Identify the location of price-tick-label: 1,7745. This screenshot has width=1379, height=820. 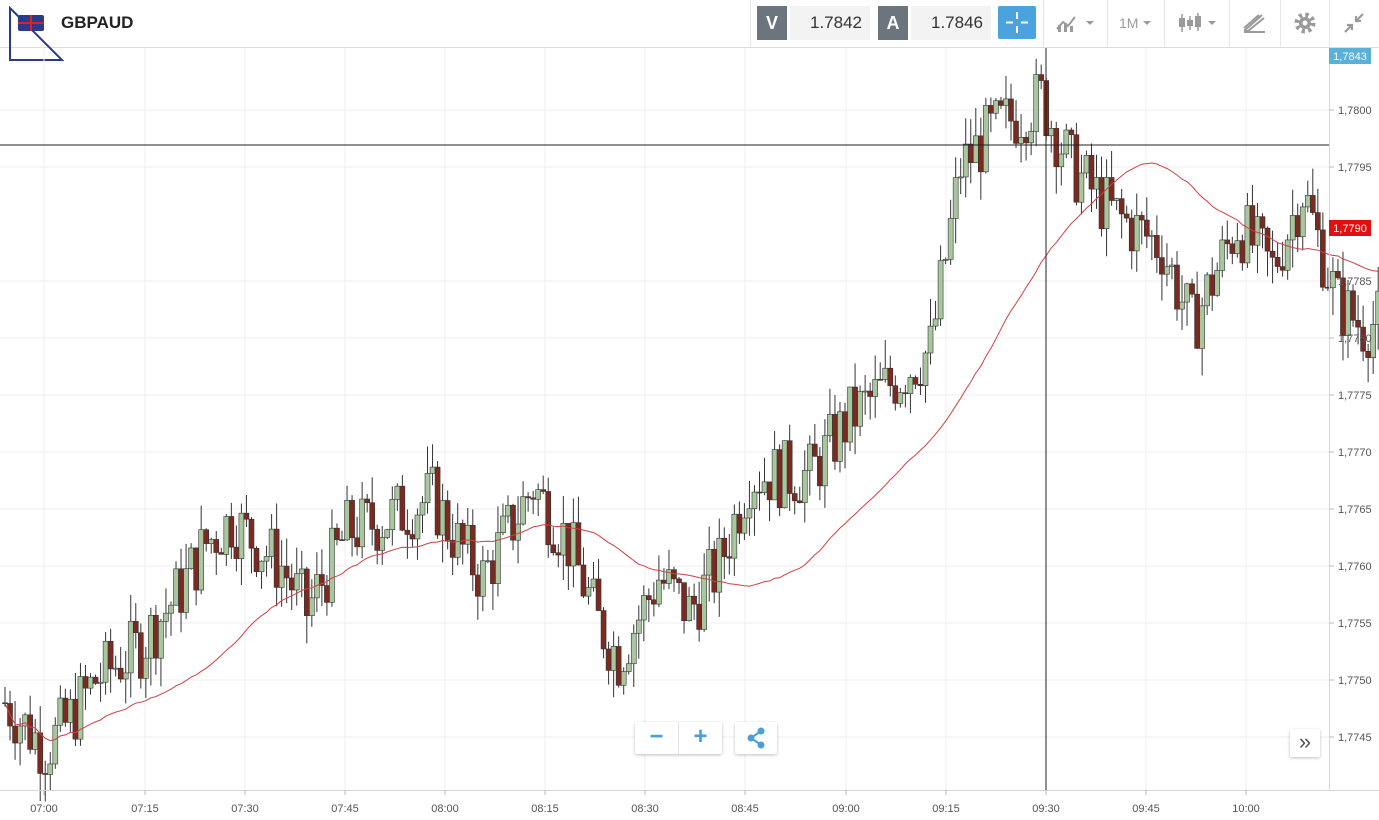
(1355, 738).